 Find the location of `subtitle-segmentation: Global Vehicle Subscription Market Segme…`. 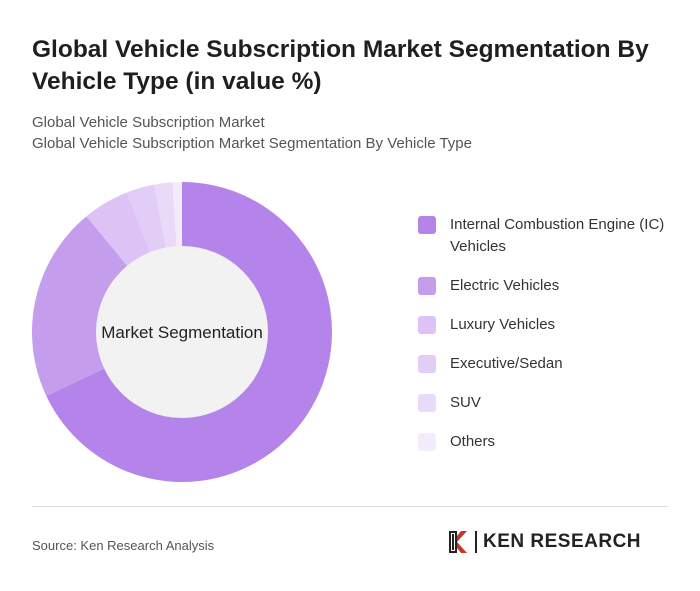

subtitle-segmentation: Global Vehicle Subscription Market Segme… is located at coordinates (252, 143).